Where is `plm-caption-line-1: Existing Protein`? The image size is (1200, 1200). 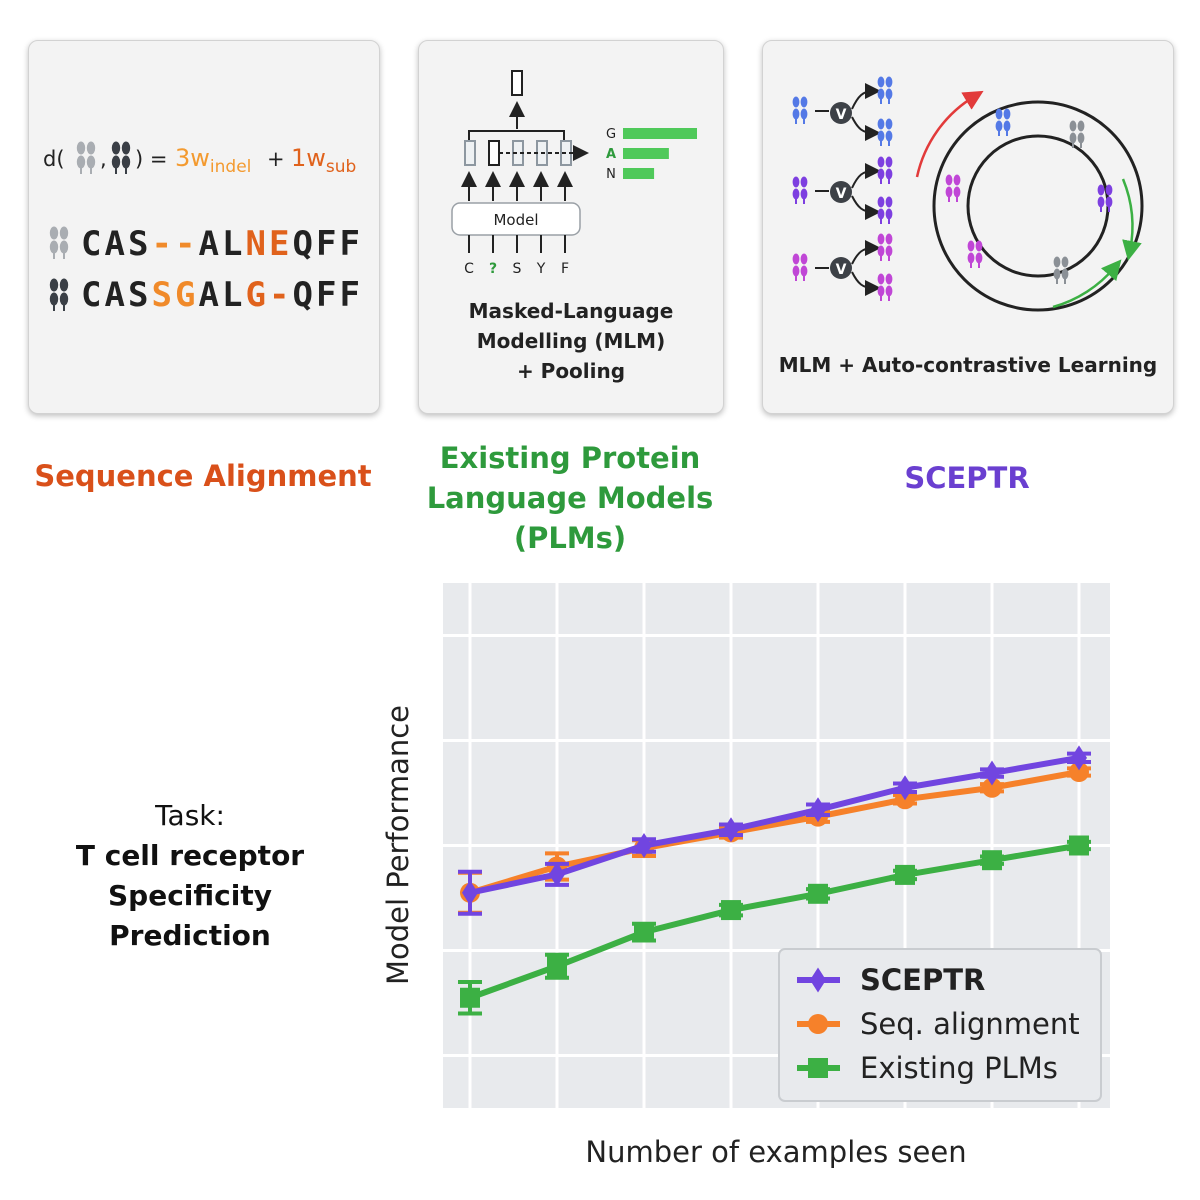 plm-caption-line-1: Existing Protein is located at coordinates (570, 458).